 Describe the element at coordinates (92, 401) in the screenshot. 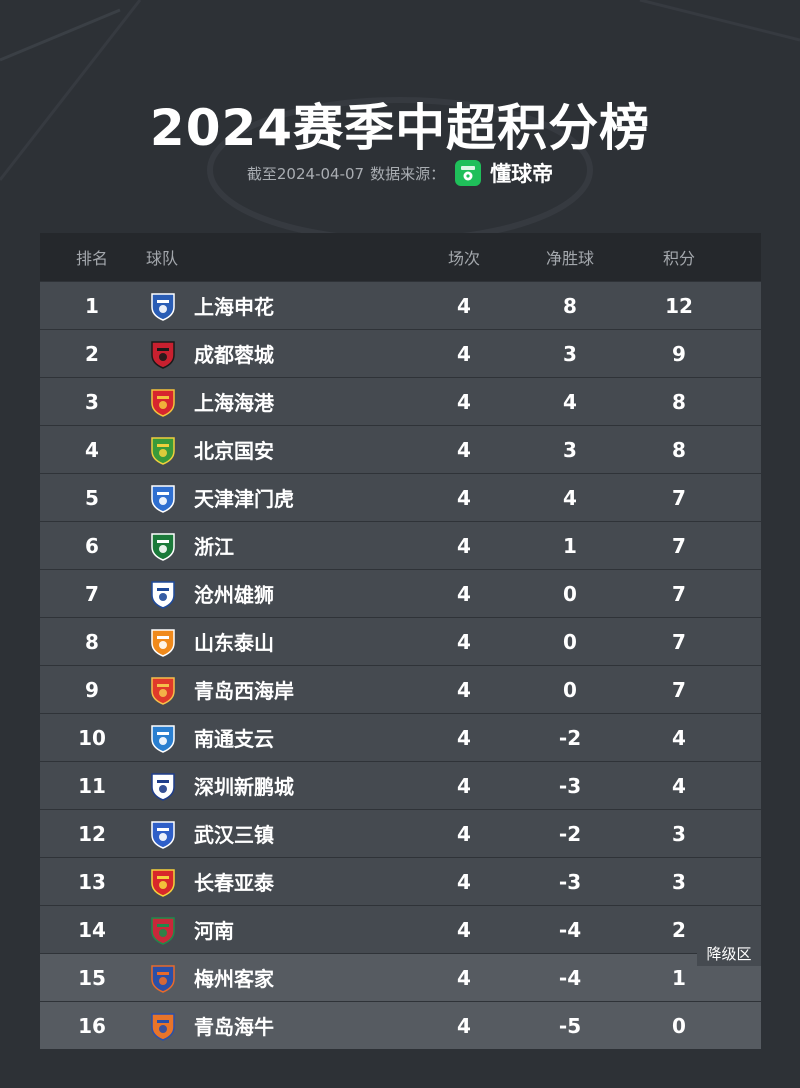

I see `rank-cell: 3` at that location.